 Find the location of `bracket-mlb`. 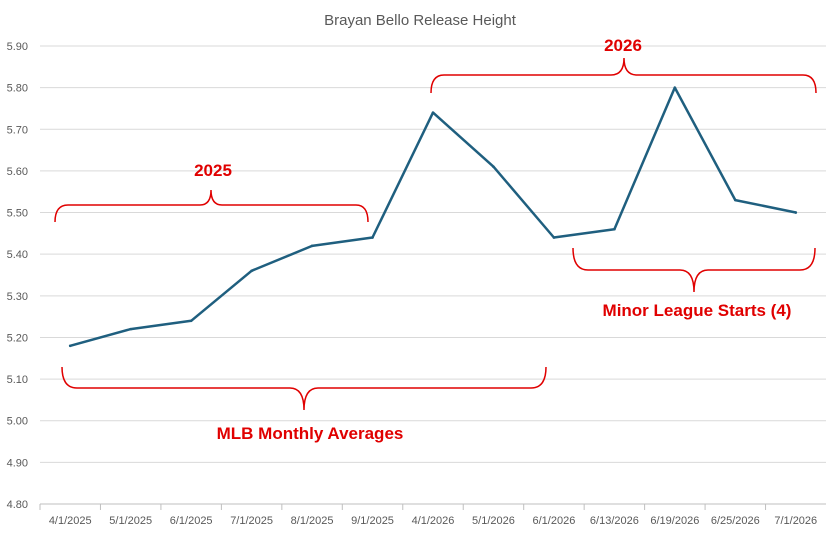

bracket-mlb is located at coordinates (304, 388).